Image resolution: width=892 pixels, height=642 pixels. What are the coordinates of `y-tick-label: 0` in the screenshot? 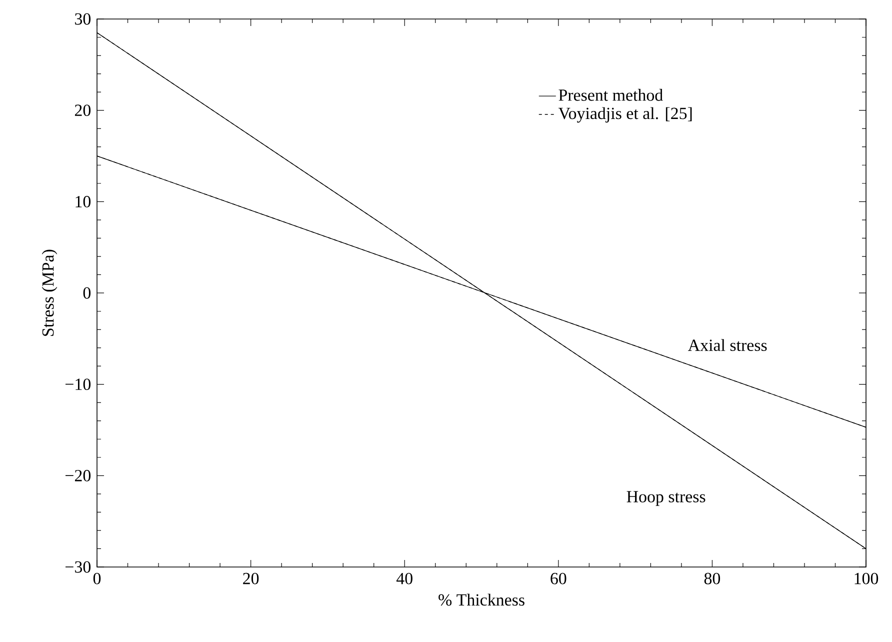 It's located at (87, 293).